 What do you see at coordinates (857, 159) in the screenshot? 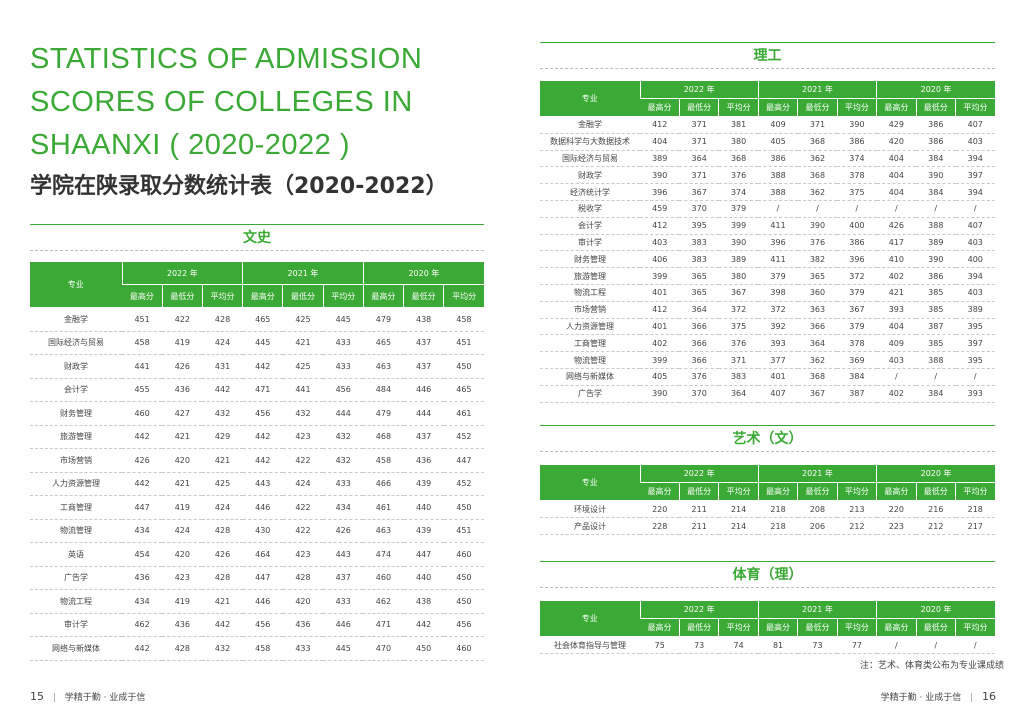
I see `score-cell: 374` at bounding box center [857, 159].